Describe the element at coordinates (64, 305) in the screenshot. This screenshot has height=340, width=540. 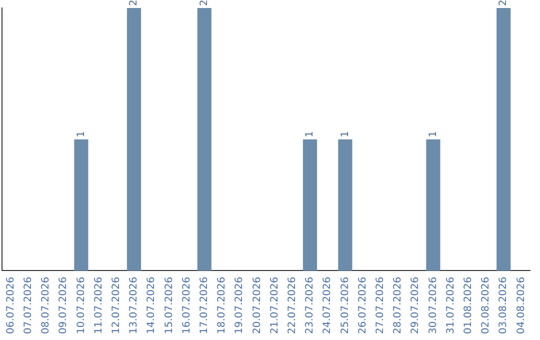
I see `x-tick-label: 09.07.2026` at that location.